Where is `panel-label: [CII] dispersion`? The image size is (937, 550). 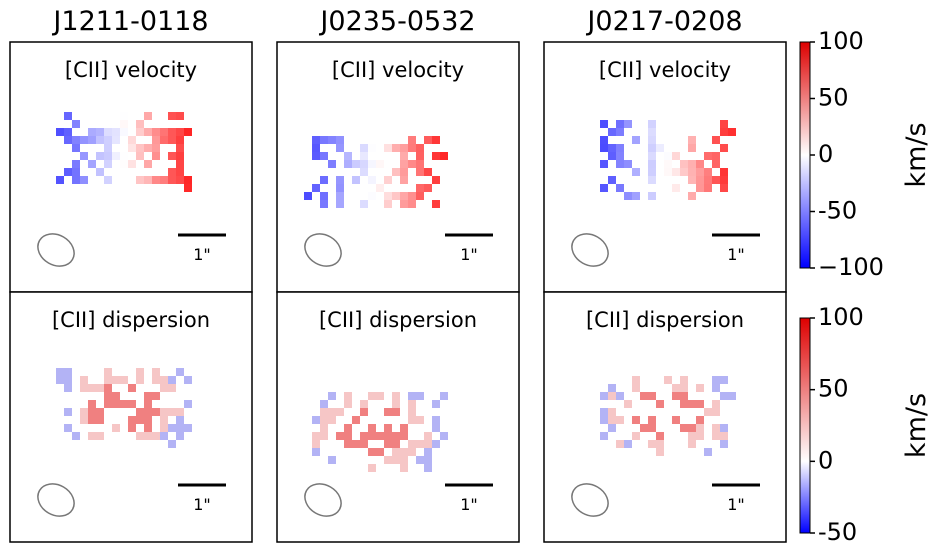
panel-label: [CII] dispersion is located at coordinates (665, 320).